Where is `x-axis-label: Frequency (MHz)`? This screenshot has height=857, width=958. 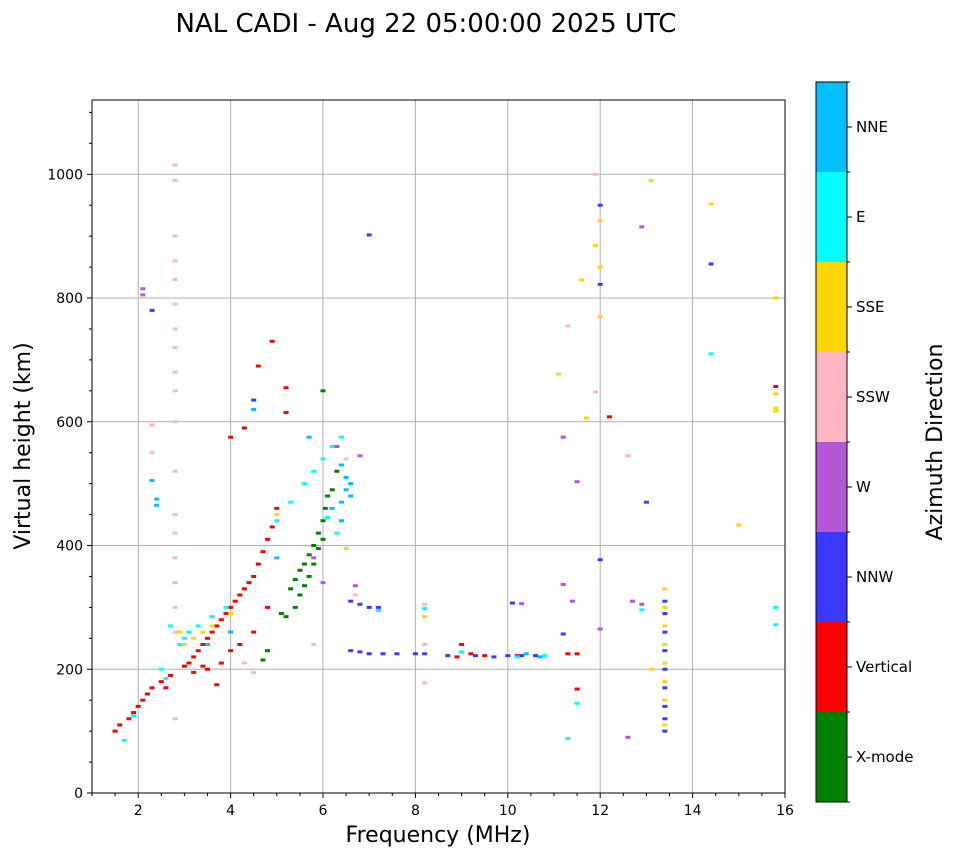 x-axis-label: Frequency (MHz) is located at coordinates (438, 835).